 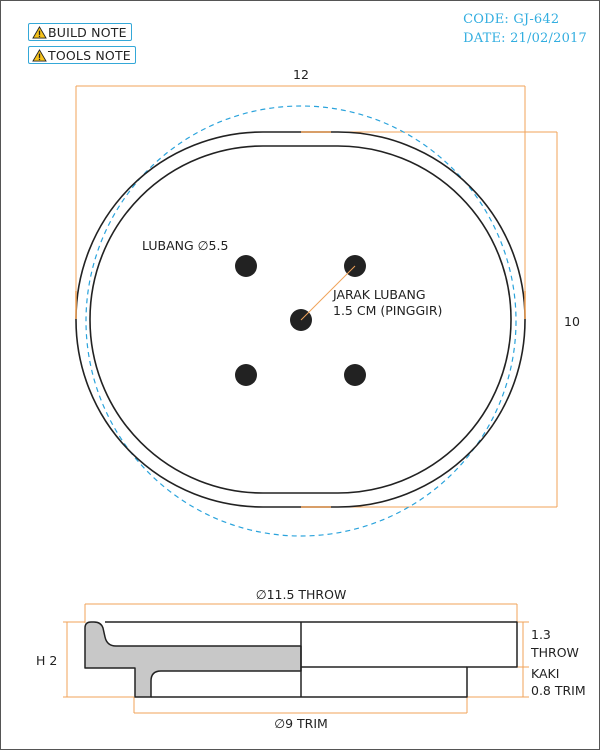 I want to click on side-view-dimensions, so click(x=296, y=658).